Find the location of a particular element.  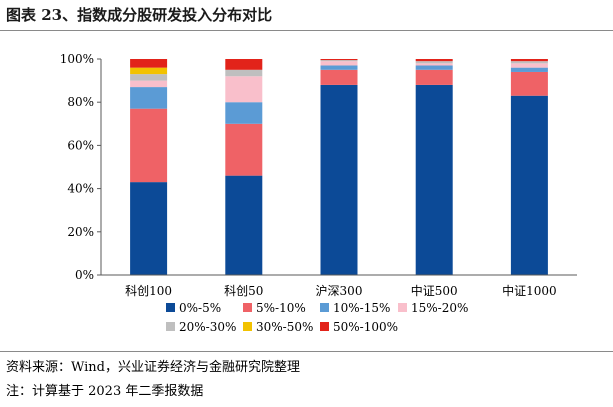

x-category-label: 中证1000 is located at coordinates (529, 290).